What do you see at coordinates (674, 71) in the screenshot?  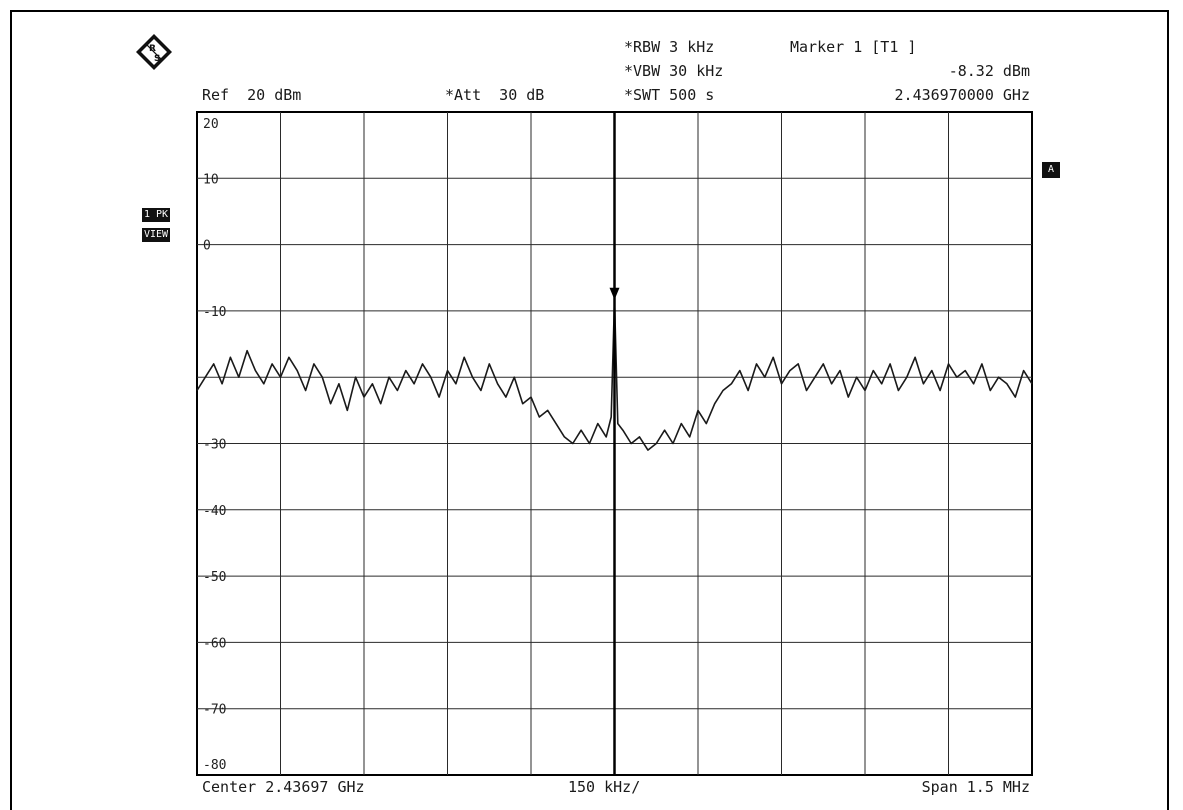 I see `vbw-label: *VBW 30 kHz` at bounding box center [674, 71].